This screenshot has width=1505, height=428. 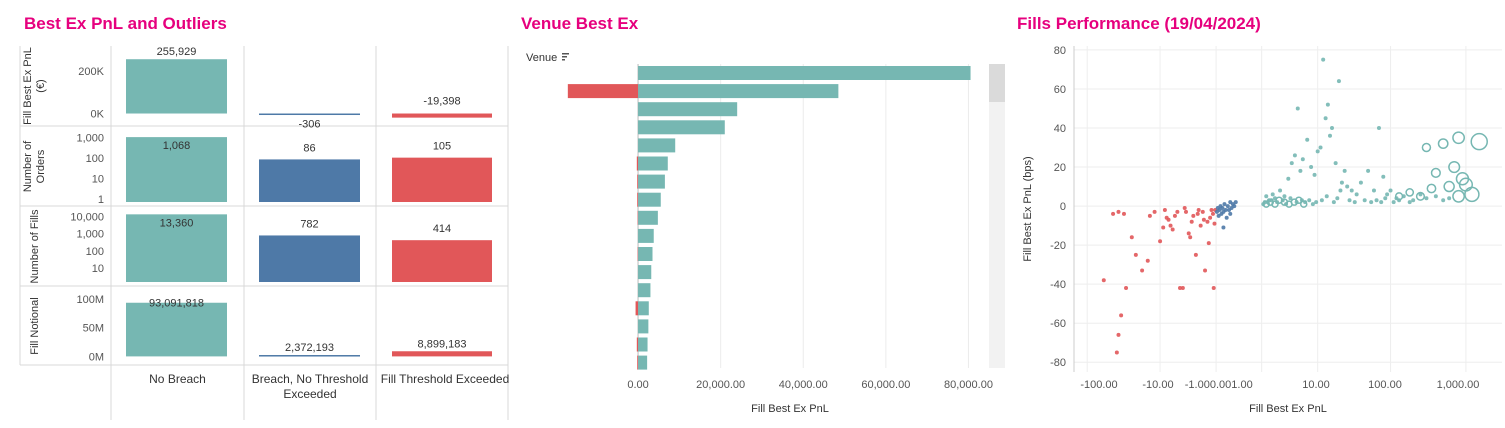 I want to click on scatter-xtick-5: 100.00, so click(x=1385, y=385).